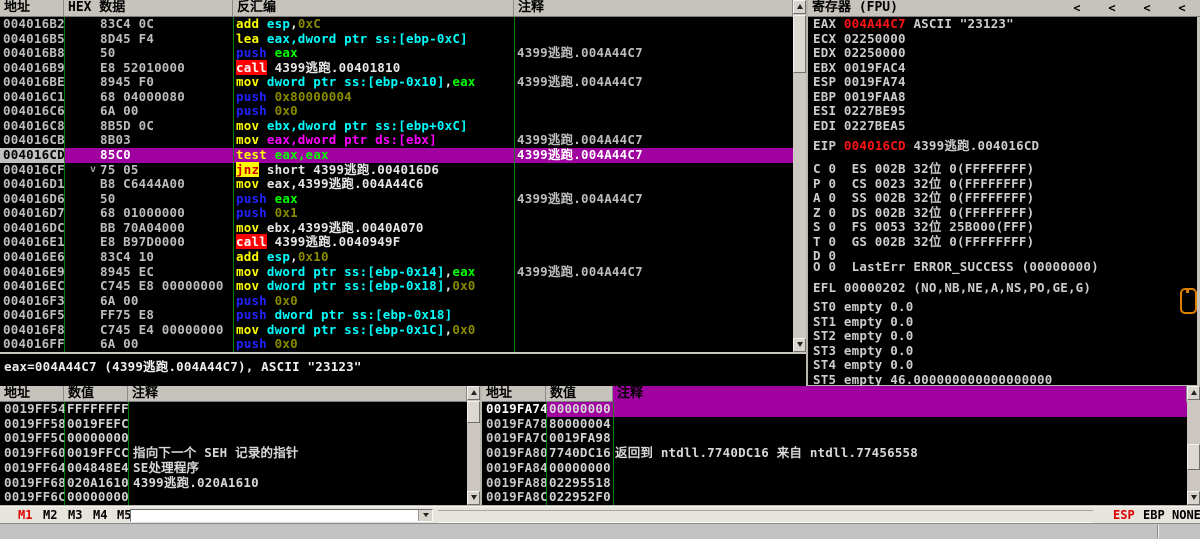  Describe the element at coordinates (859, 125) in the screenshot. I see `register-line: EDI 0227BEA5` at that location.